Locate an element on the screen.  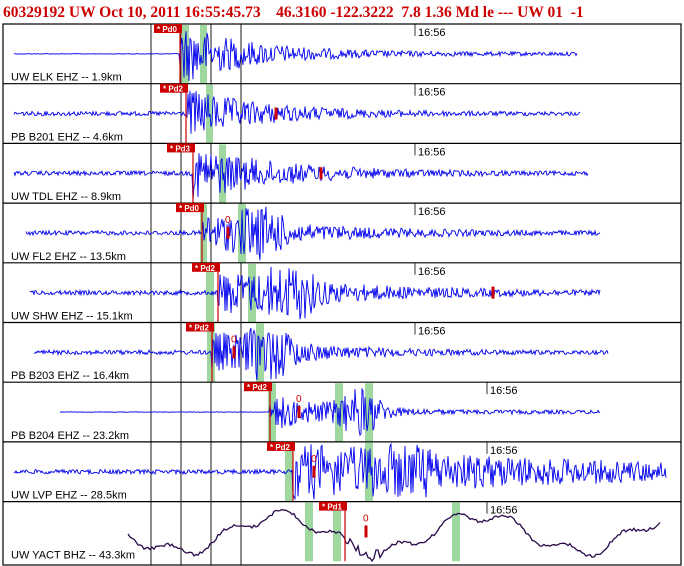
p-pick-label: * Pd1 is located at coordinates (332, 507).